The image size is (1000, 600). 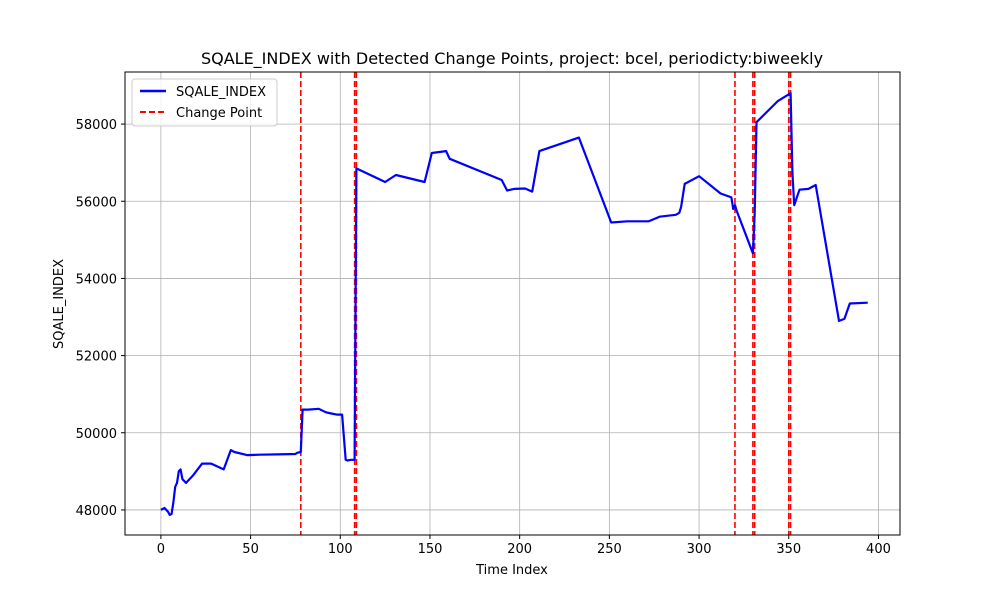 What do you see at coordinates (340, 549) in the screenshot?
I see `x-tick-label: 100` at bounding box center [340, 549].